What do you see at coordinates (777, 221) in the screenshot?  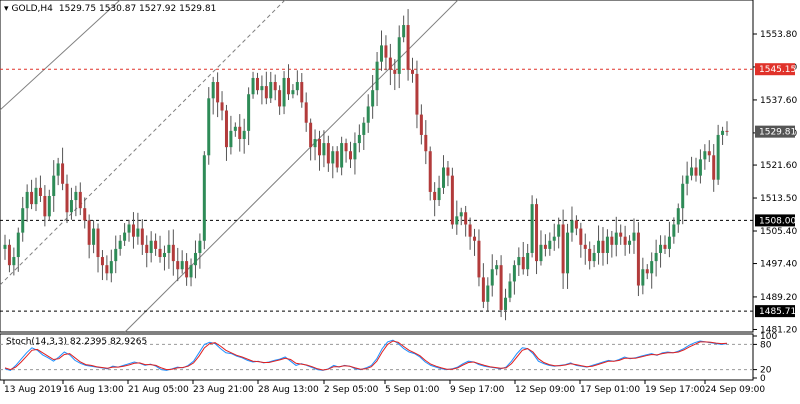 I see `support-price-tag-label: 1508.00` at bounding box center [777, 221].